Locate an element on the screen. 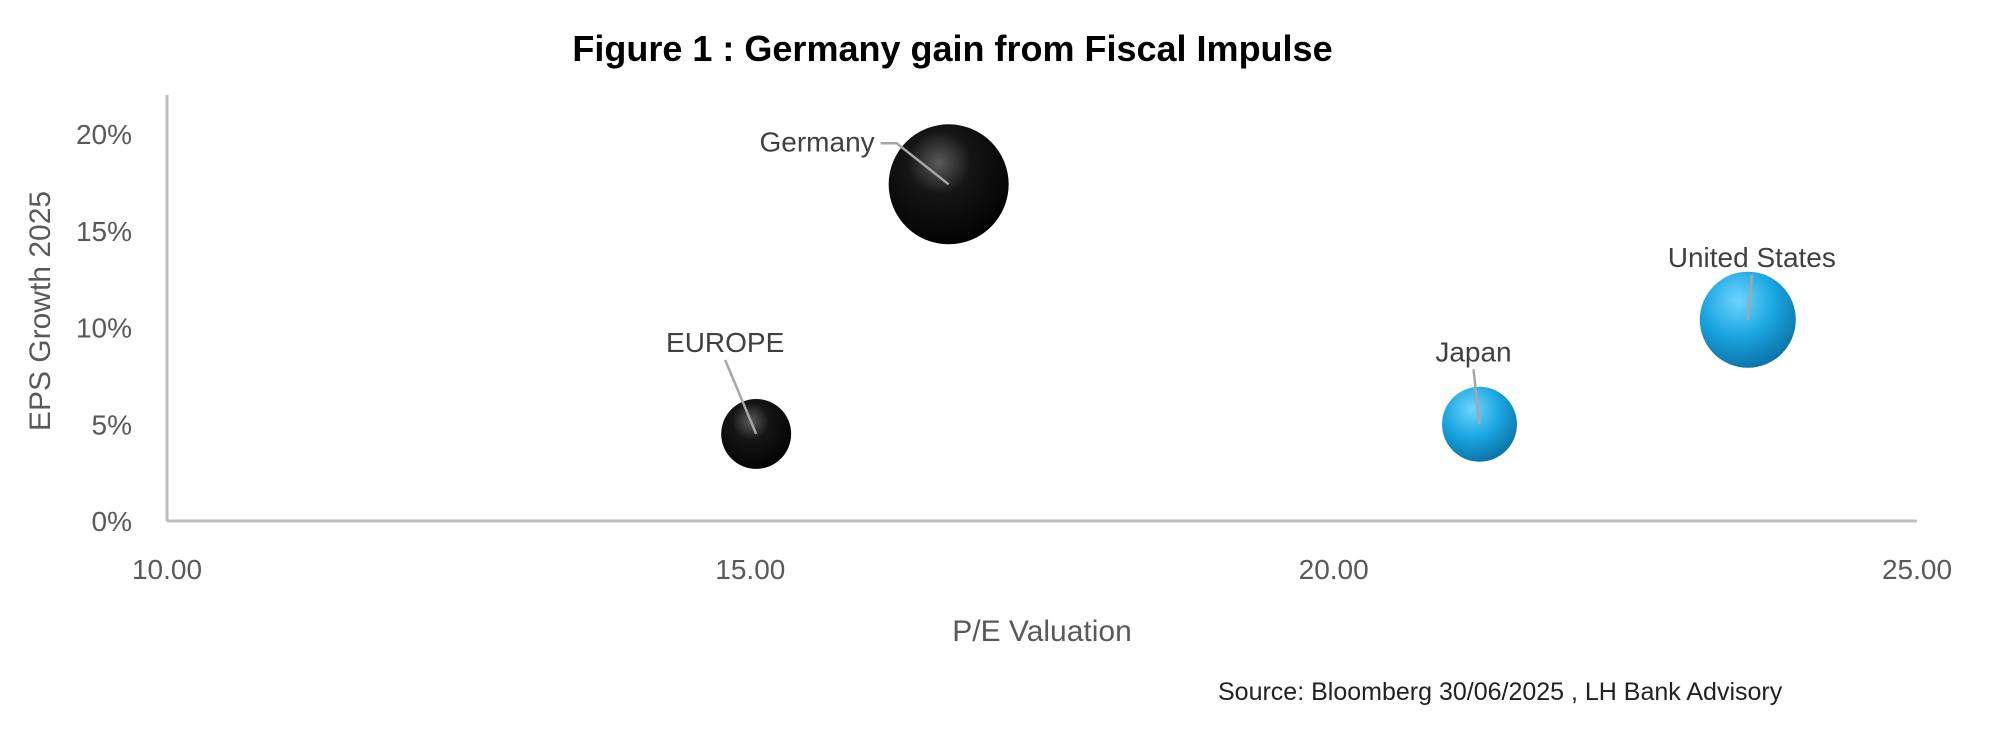 The image size is (2000, 737). y-tick-label: 20% is located at coordinates (104, 134).